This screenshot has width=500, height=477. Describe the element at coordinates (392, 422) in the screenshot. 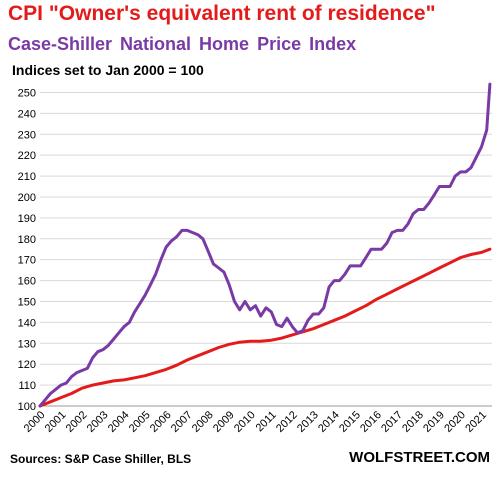

I see `x-tick-label: 2017` at that location.